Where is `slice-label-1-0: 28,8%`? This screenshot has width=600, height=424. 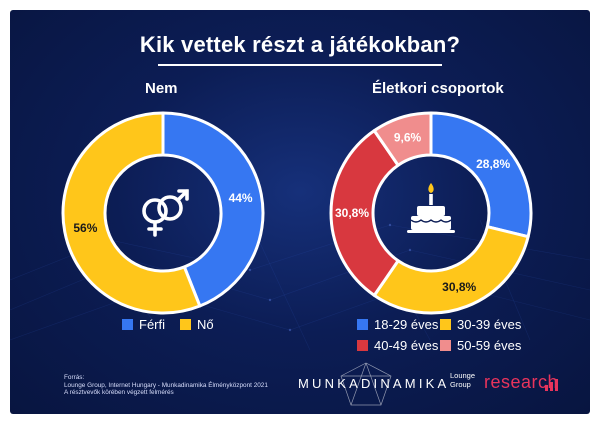 slice-label-1-0: 28,8% is located at coordinates (493, 164).